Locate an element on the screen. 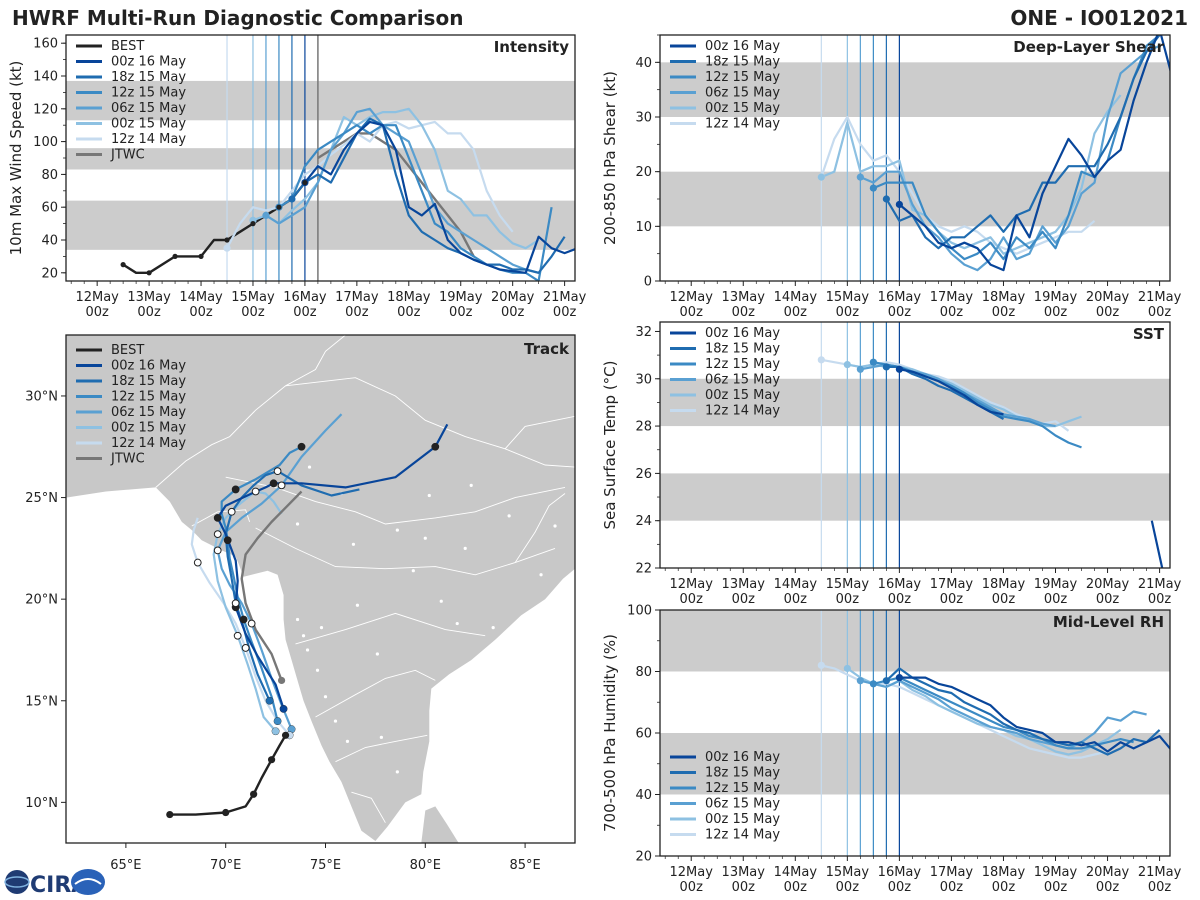 The image size is (1200, 900). cira-logo-orbit-icon is located at coordinates (17, 882).